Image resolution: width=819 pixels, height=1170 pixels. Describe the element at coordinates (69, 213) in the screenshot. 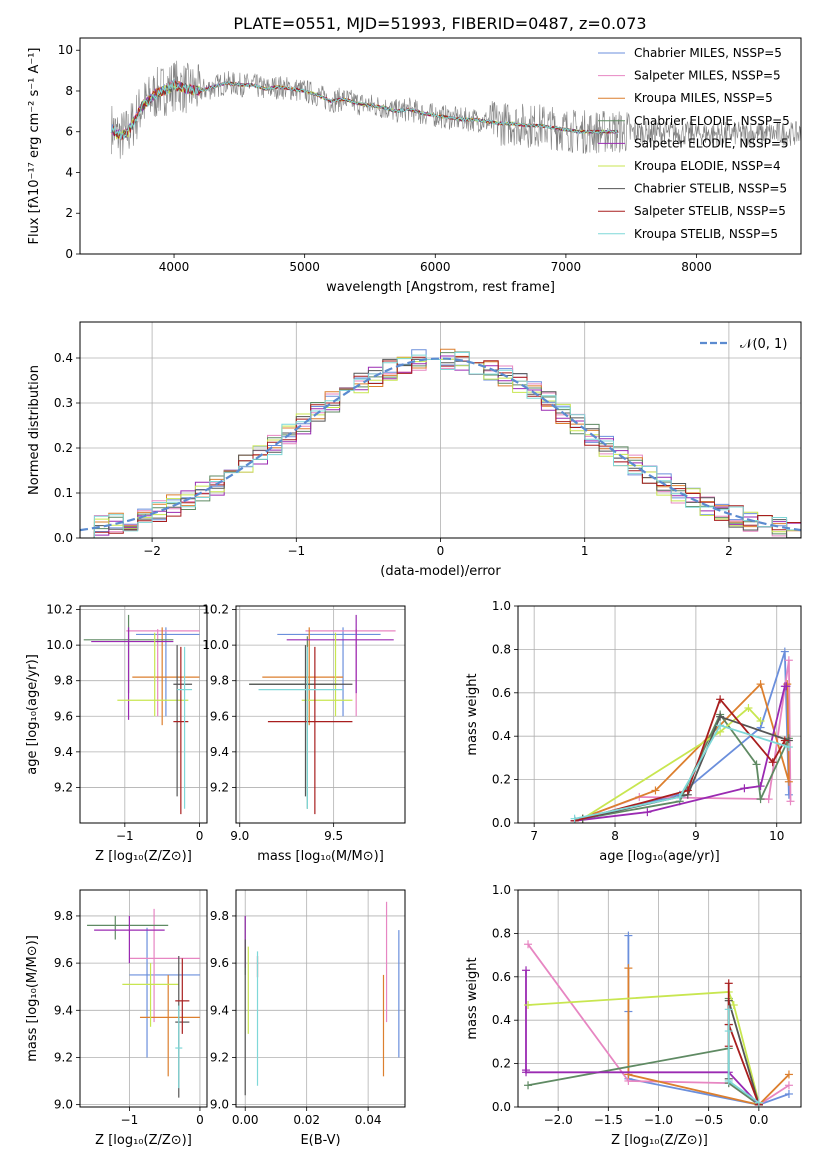

I see `y-tick-label: 2` at that location.